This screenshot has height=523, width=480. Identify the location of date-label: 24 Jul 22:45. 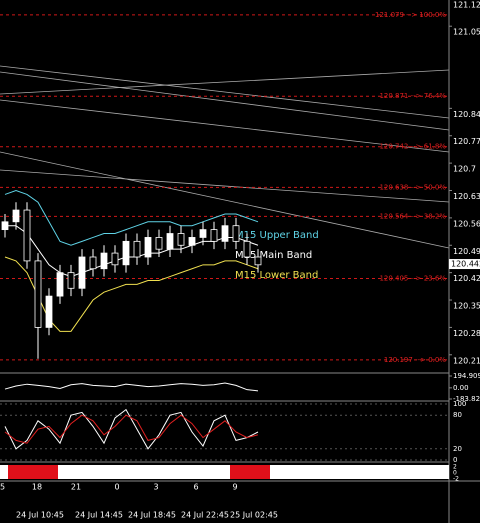
(205, 515).